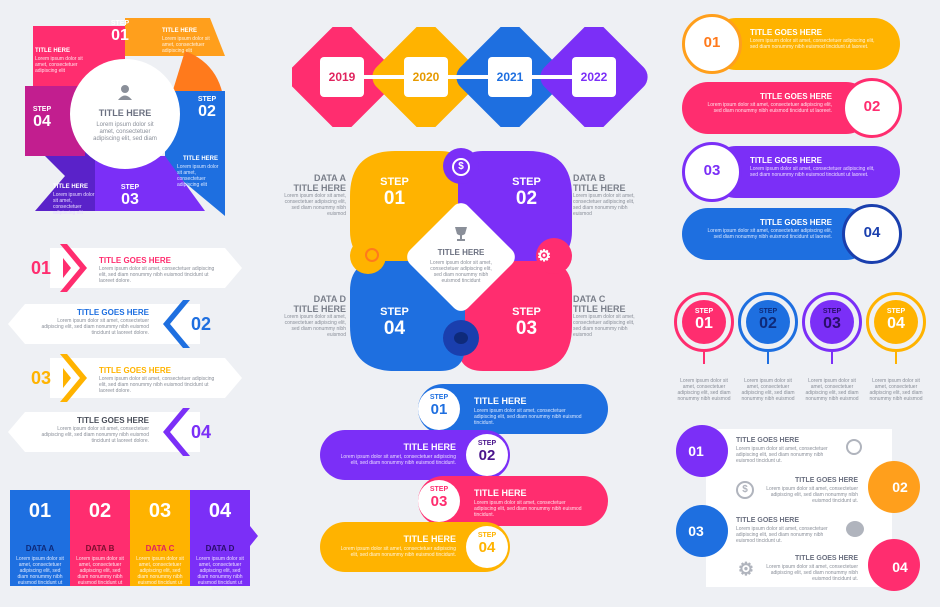  What do you see at coordinates (135, 260) in the screenshot?
I see `arrow-title-1: TITLE GOES HERE` at bounding box center [135, 260].